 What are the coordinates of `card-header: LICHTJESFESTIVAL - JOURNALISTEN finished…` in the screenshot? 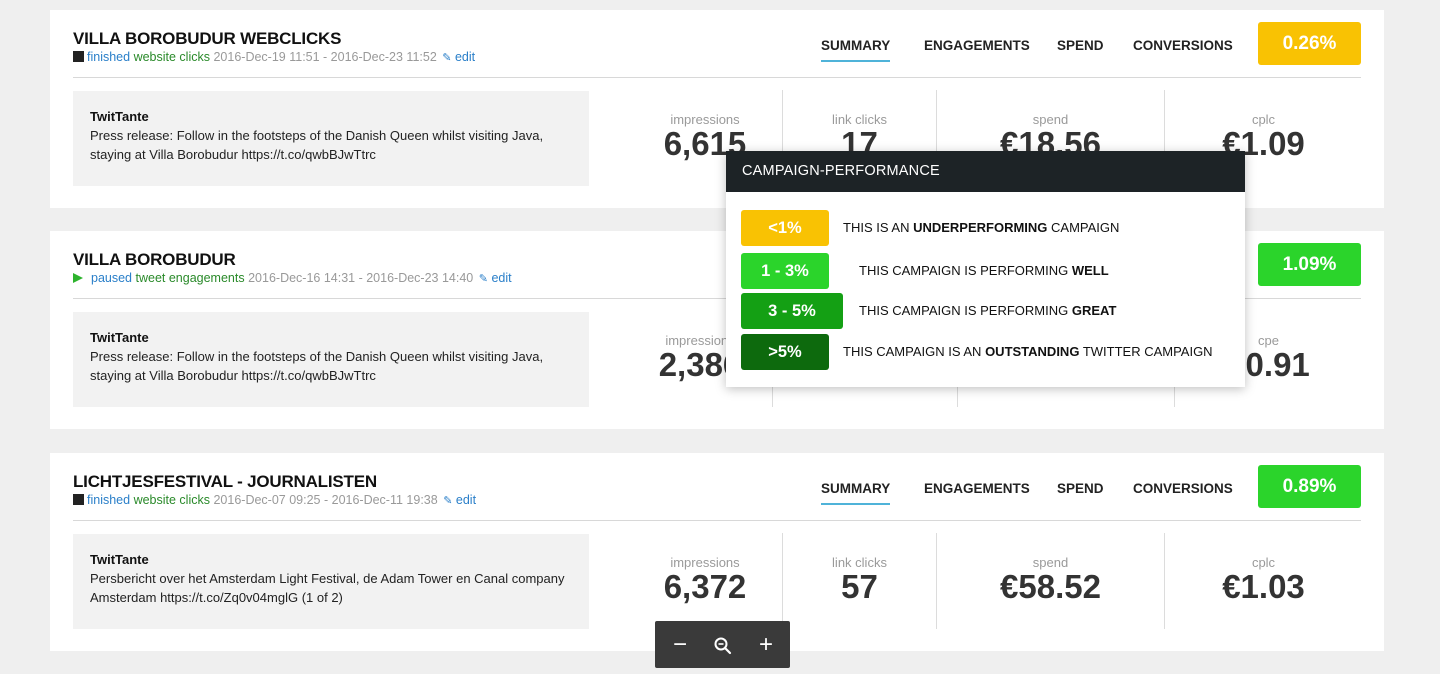 It's located at (717, 487).